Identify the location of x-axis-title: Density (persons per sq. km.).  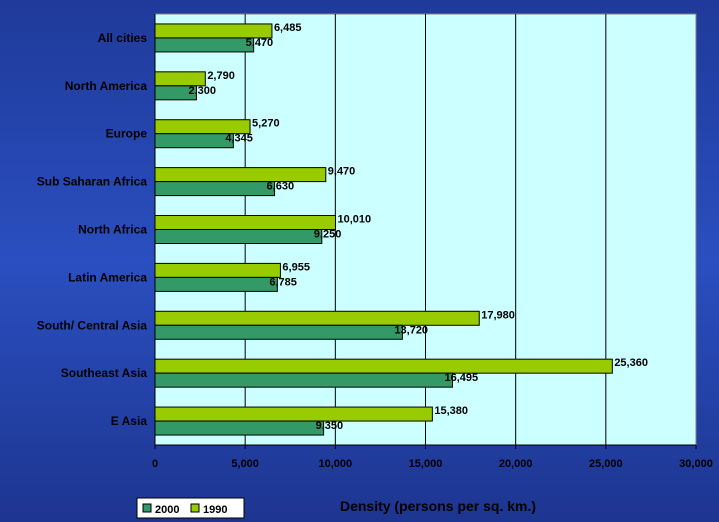
(438, 506).